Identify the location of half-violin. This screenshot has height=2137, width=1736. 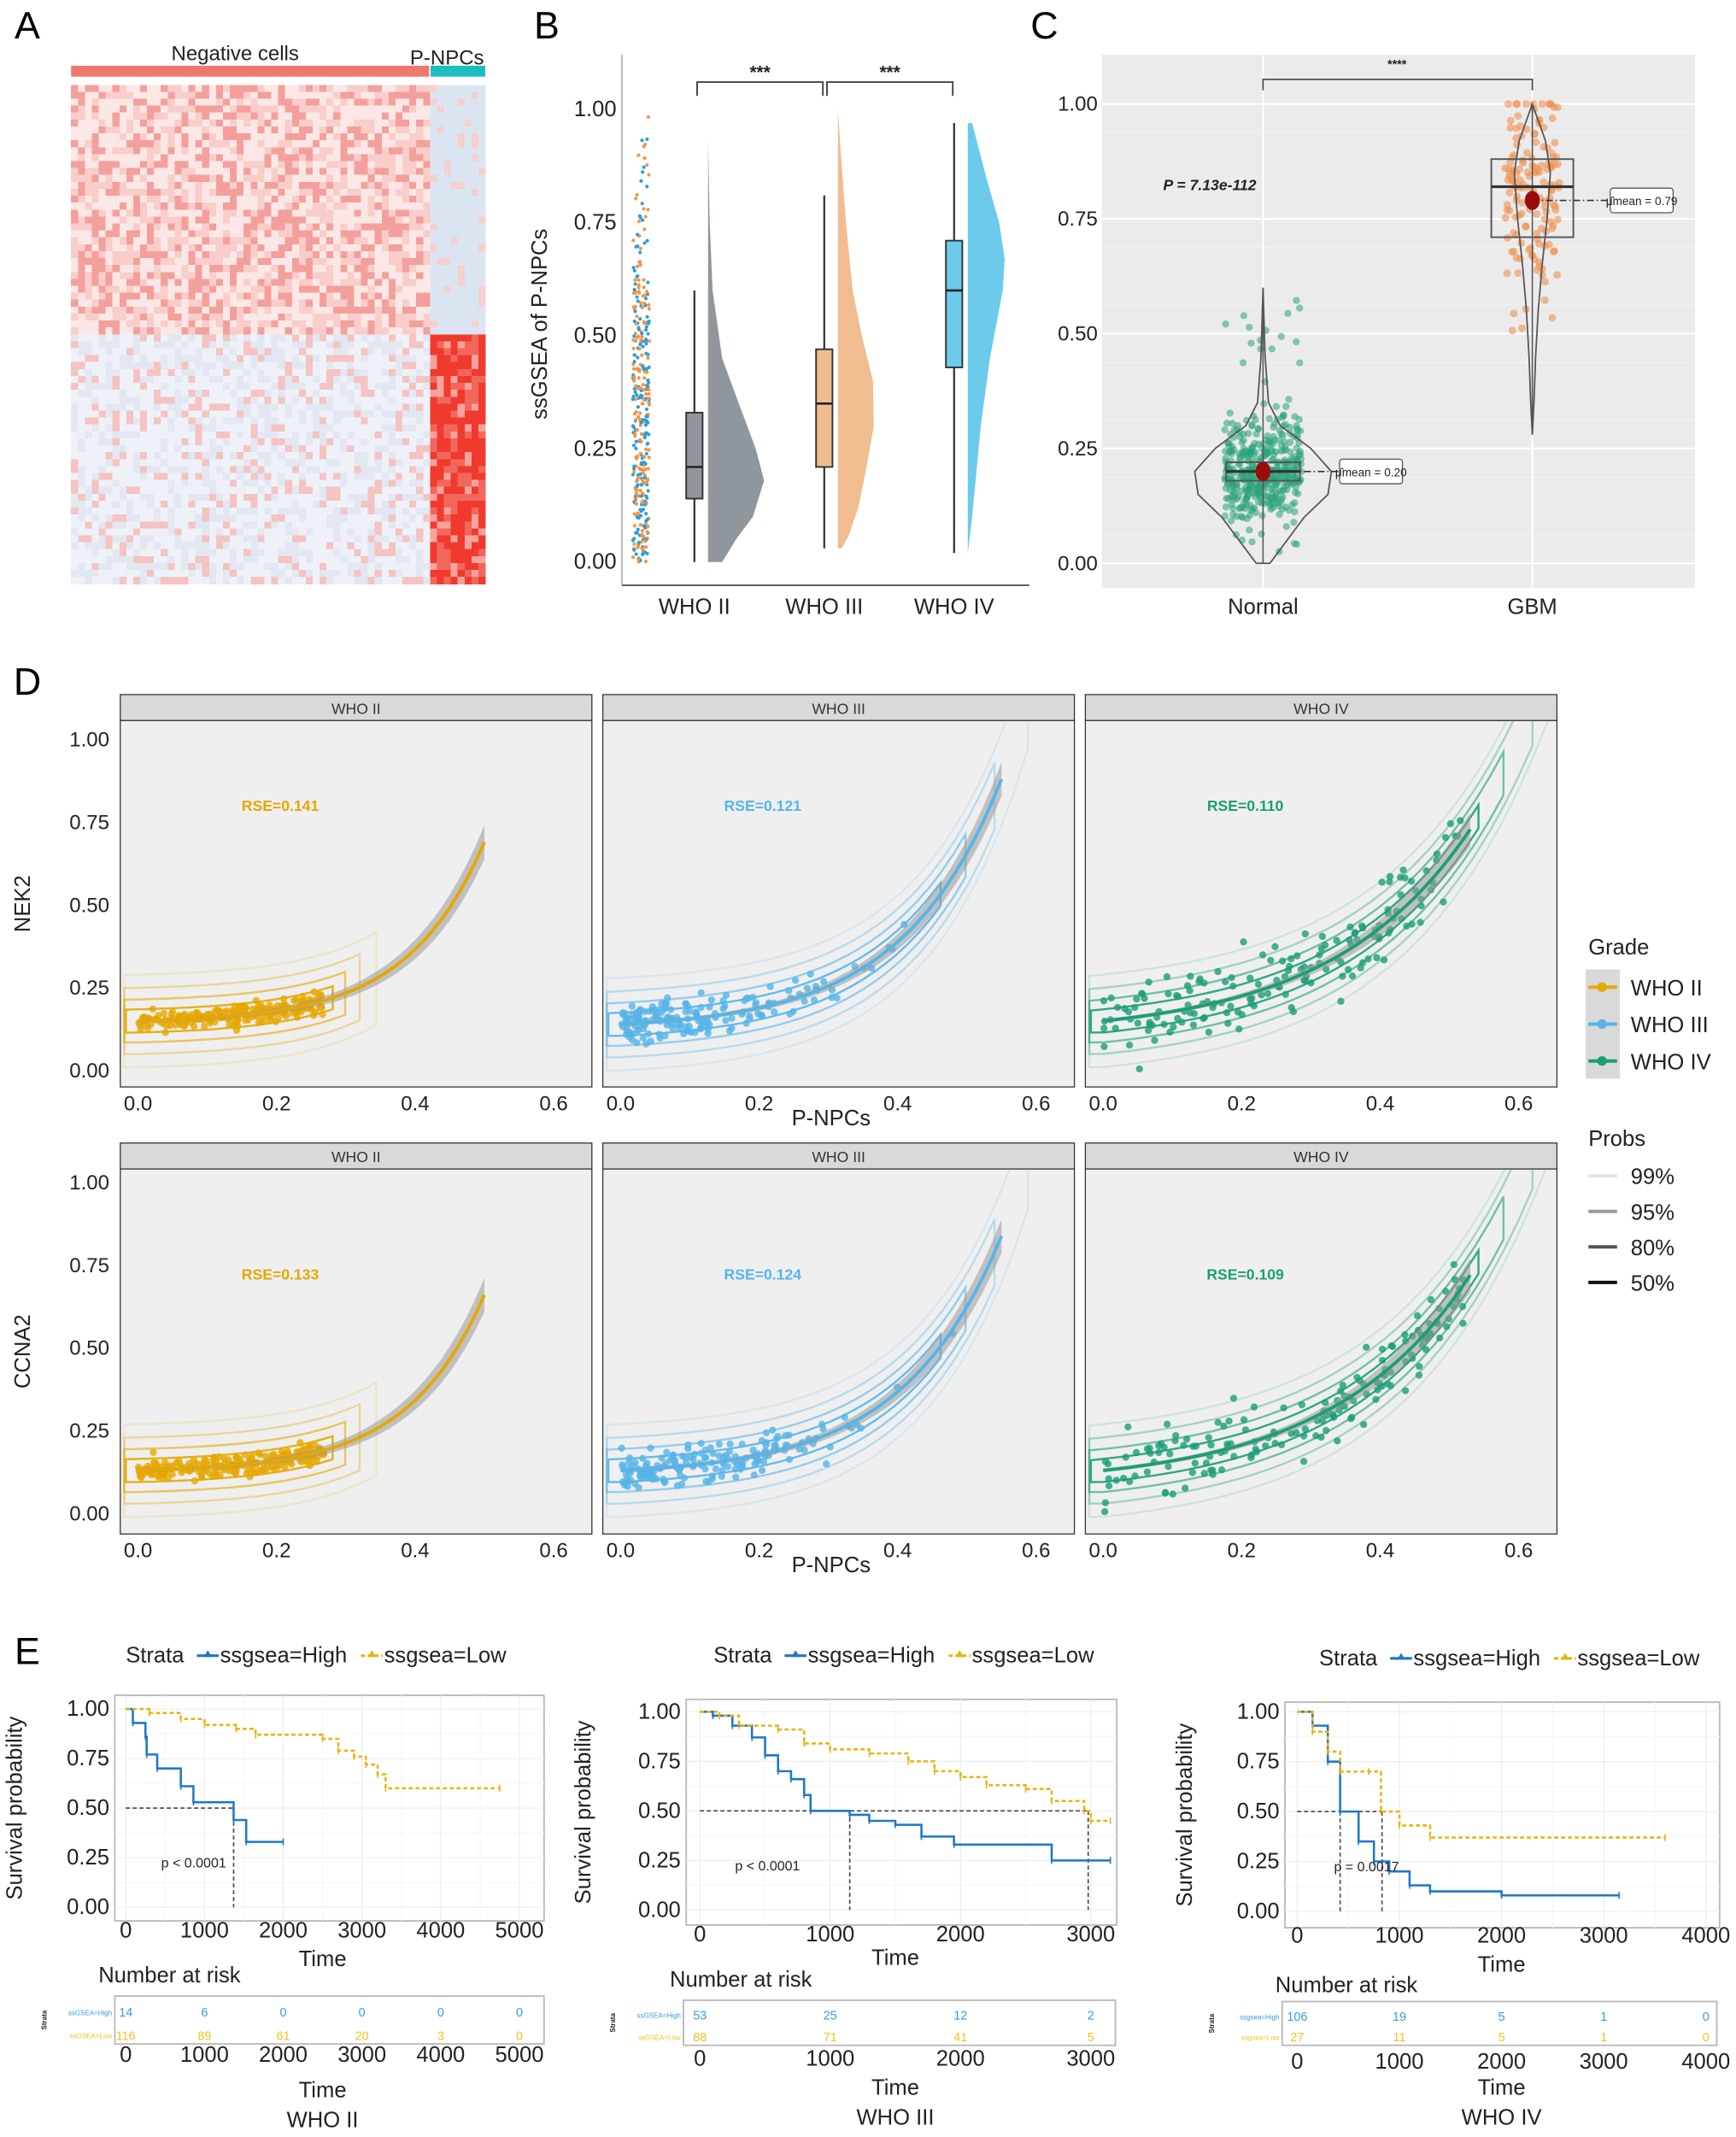
(736, 351).